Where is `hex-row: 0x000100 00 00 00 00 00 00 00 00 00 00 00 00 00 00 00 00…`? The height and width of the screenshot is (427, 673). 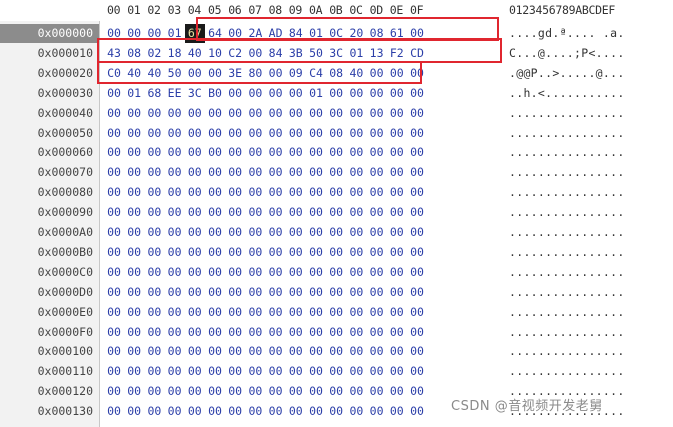
hex-row: 0x000100 00 00 00 00 00 00 00 00 00 00 00 00 00 00 00 00… is located at coordinates (336, 351).